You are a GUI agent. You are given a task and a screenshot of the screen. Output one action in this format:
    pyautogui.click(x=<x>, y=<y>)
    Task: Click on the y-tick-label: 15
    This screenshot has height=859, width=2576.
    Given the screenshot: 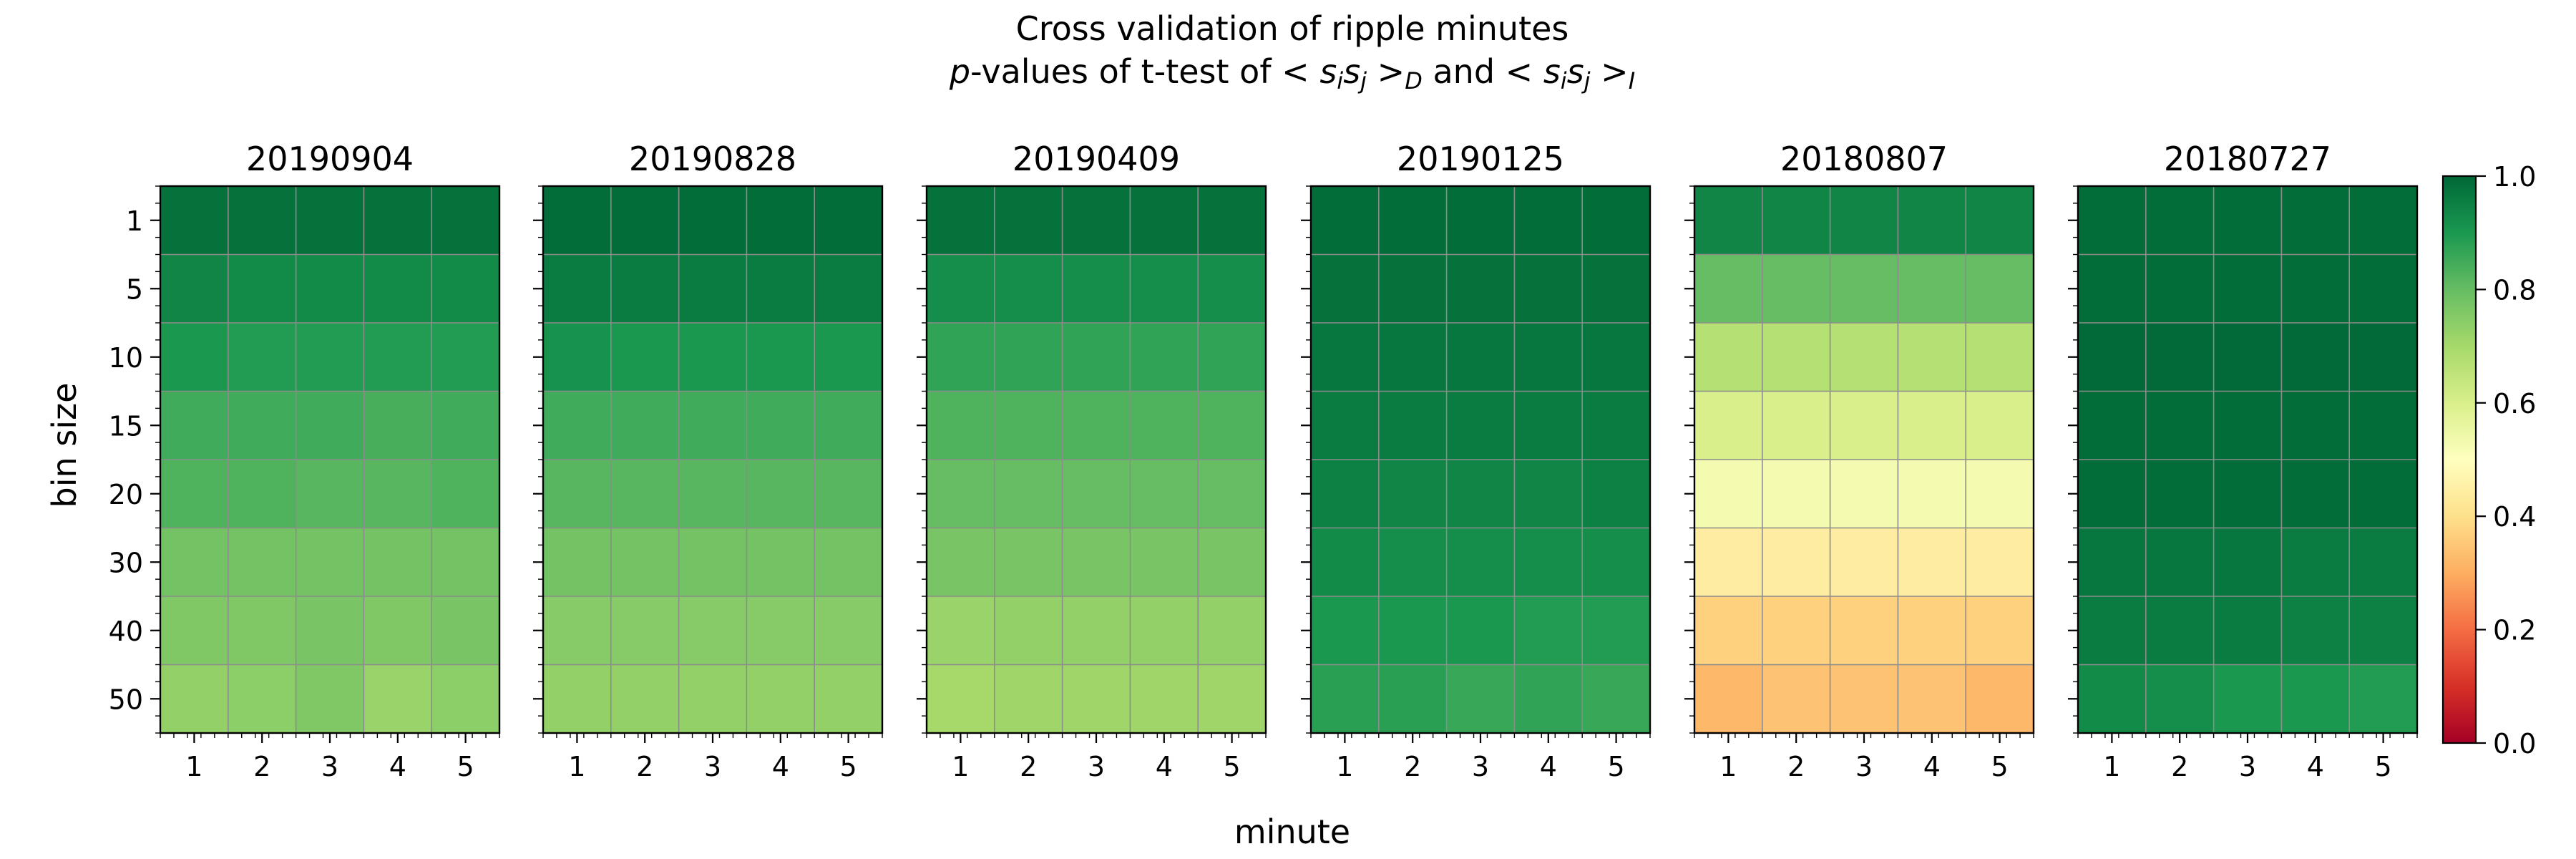 What is the action you would take?
    pyautogui.click(x=126, y=426)
    